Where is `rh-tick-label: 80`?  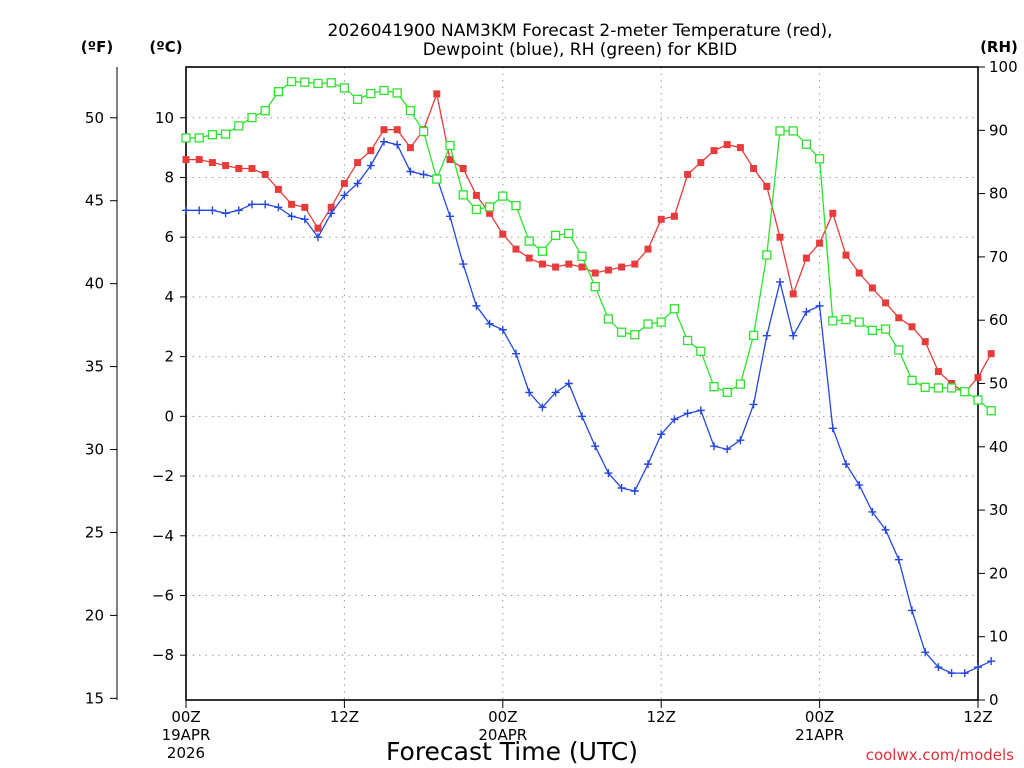 rh-tick-label: 80 is located at coordinates (998, 194).